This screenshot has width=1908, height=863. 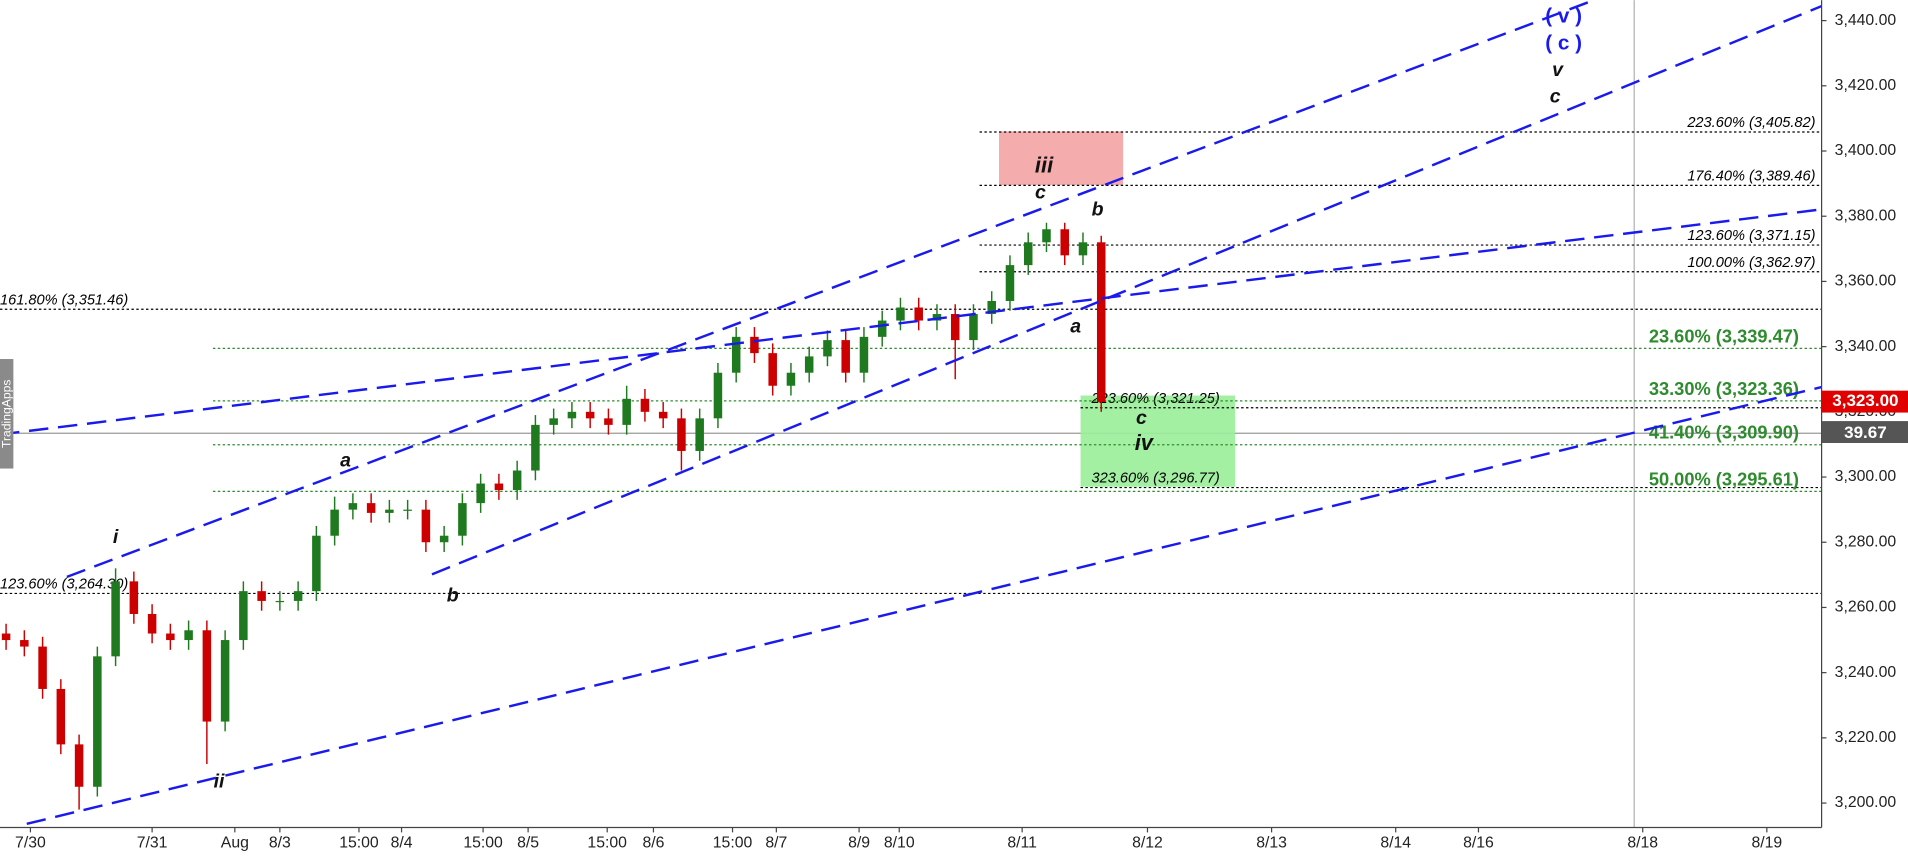 What do you see at coordinates (1141, 418) in the screenshot?
I see `wave-label: c` at bounding box center [1141, 418].